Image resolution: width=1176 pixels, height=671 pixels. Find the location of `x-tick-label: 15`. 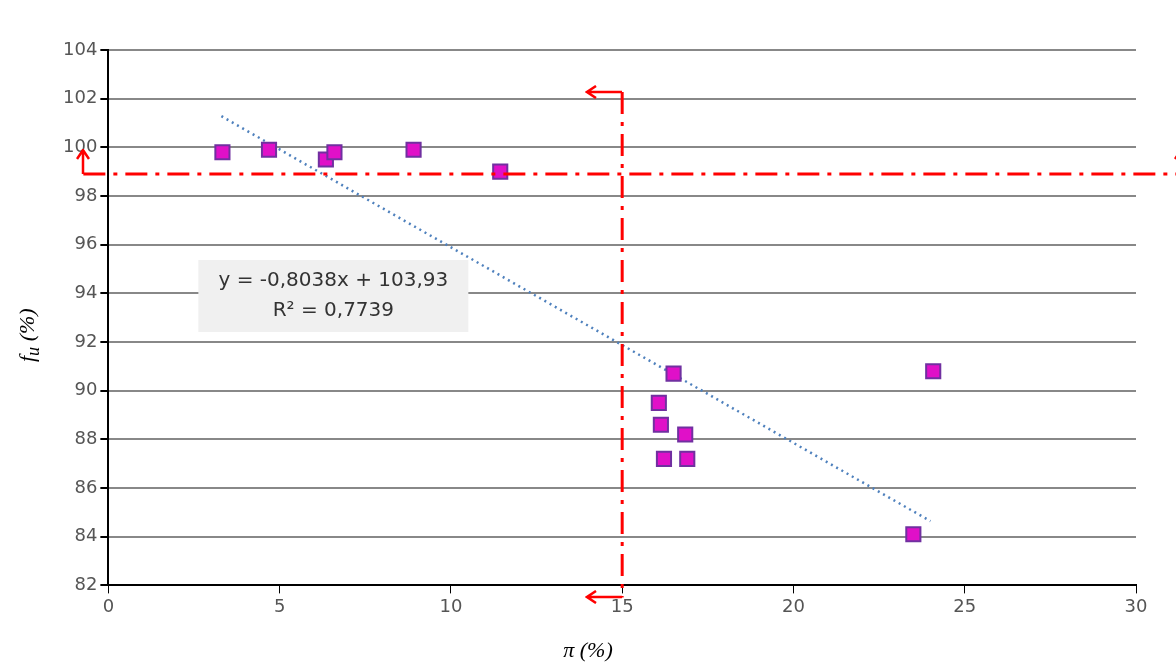

x-tick-label: 15 is located at coordinates (622, 605).